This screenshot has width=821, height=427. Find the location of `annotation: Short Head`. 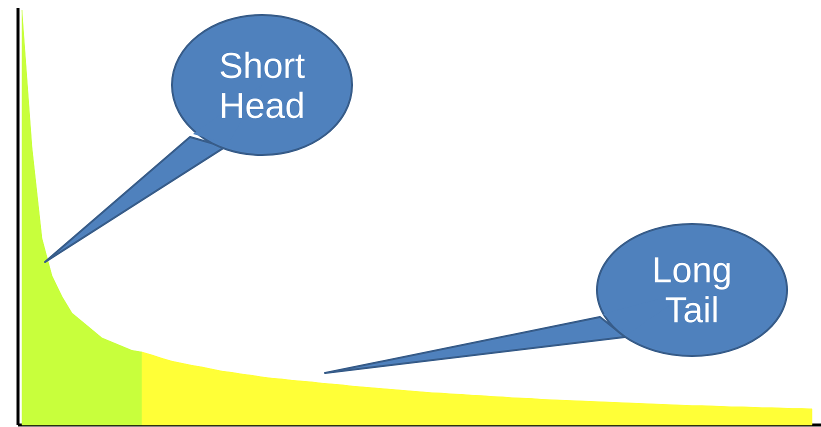

annotation: Short Head is located at coordinates (262, 85).